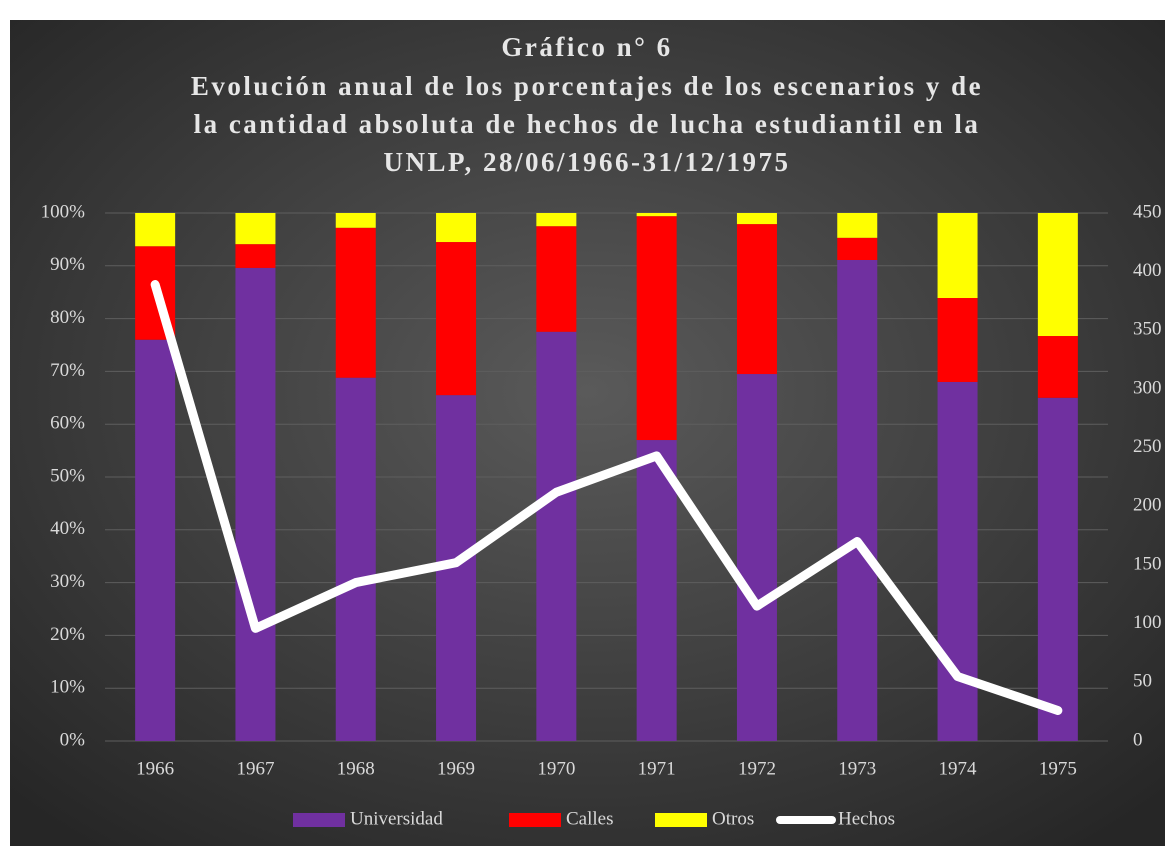 The image size is (1175, 852). I want to click on legend-label: Calles, so click(590, 818).